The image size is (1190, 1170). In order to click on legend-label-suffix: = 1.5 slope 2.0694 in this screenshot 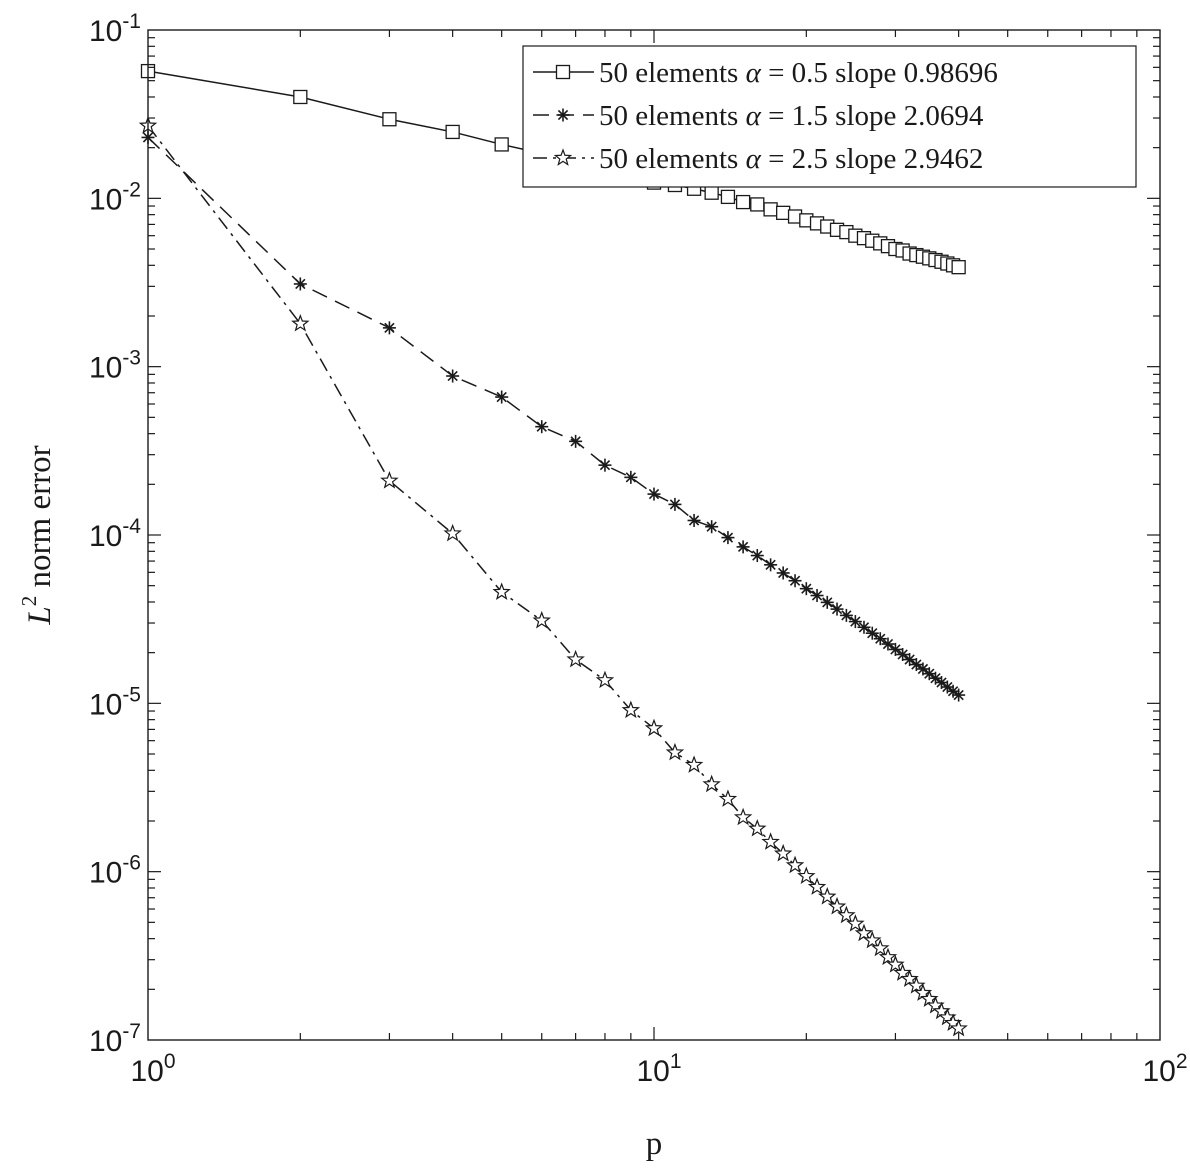, I will do `click(872, 116)`.